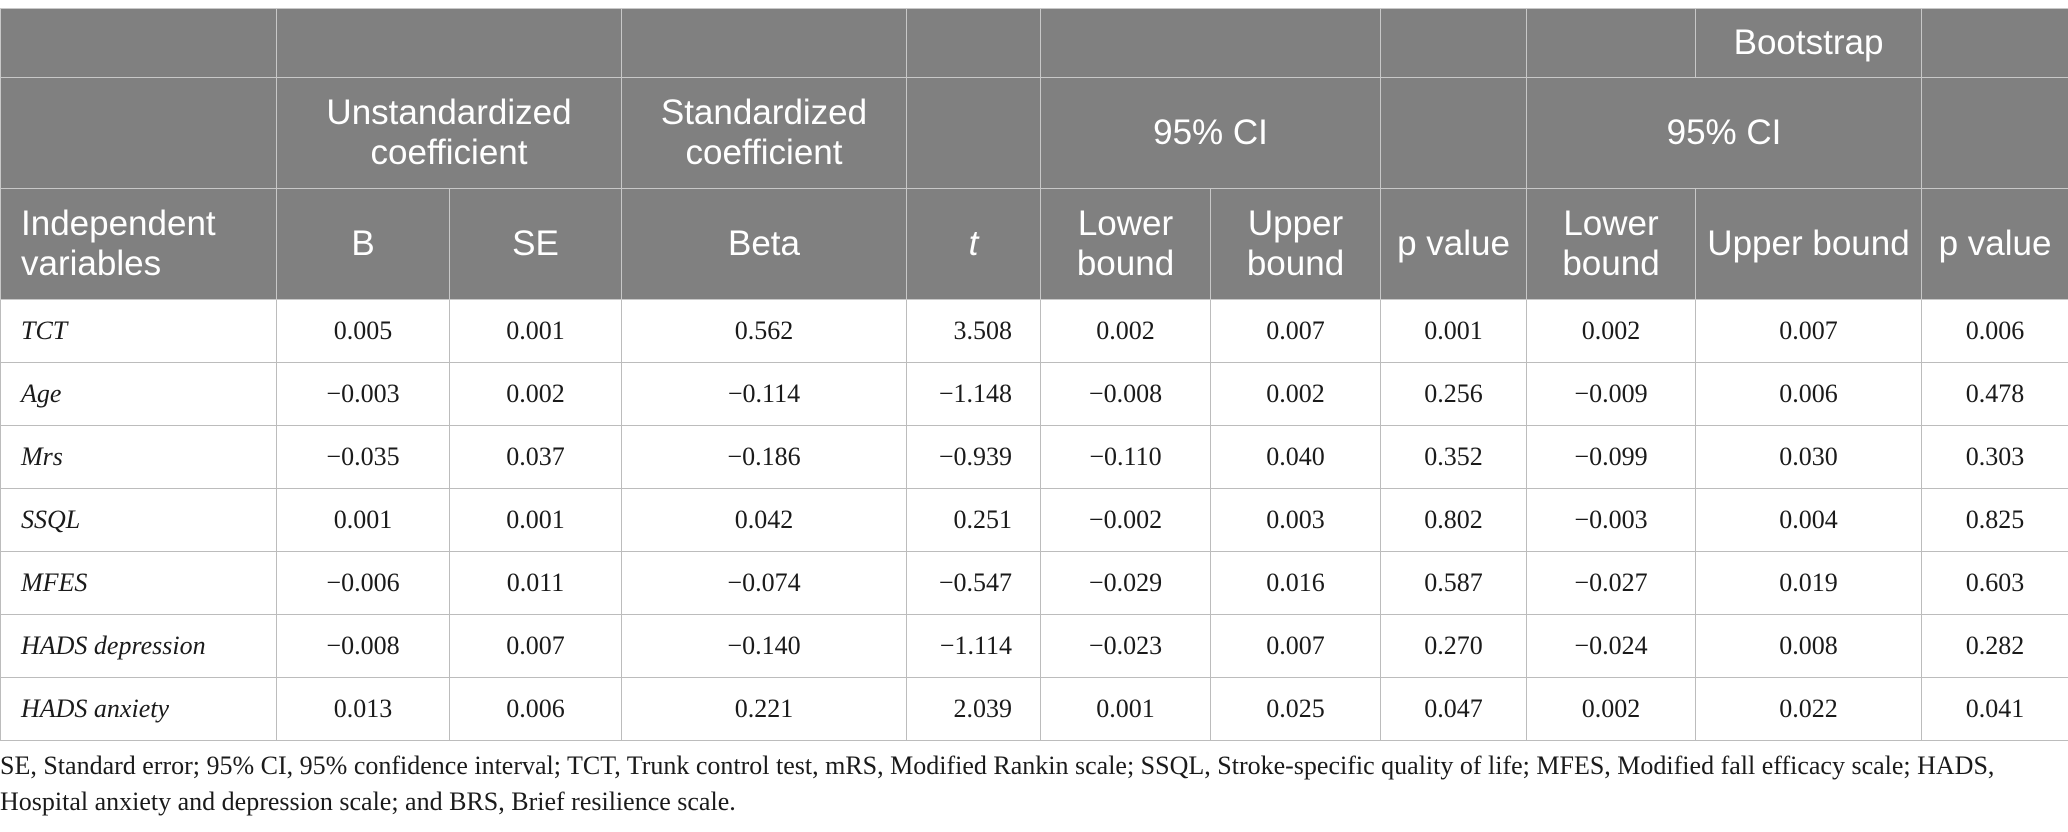 This screenshot has height=832, width=2068. I want to click on standardized-coefficient-header: Standardized coefficient, so click(764, 133).